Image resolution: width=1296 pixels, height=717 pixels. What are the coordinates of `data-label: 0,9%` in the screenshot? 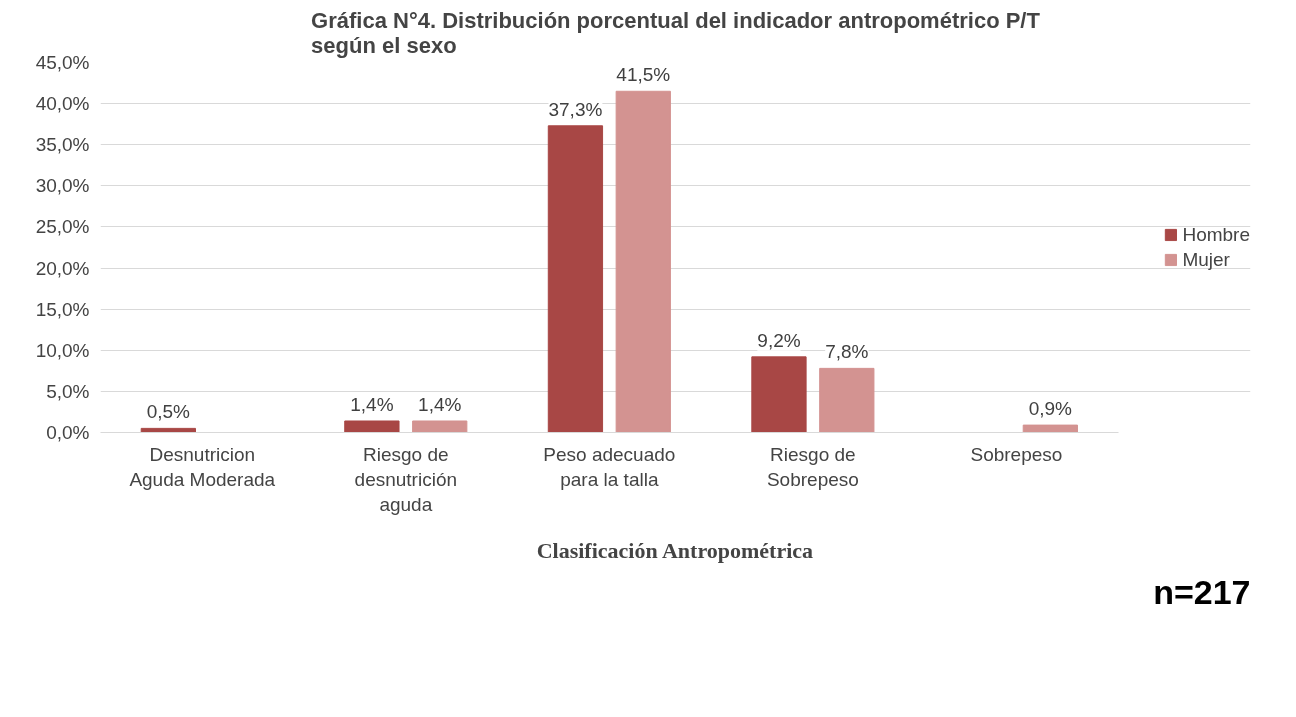 It's located at (1050, 409).